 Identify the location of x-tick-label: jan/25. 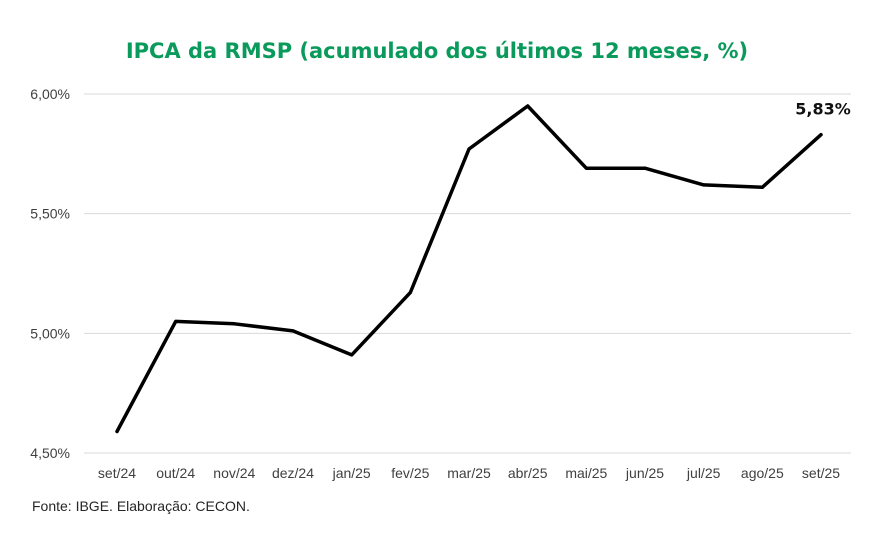
(351, 473).